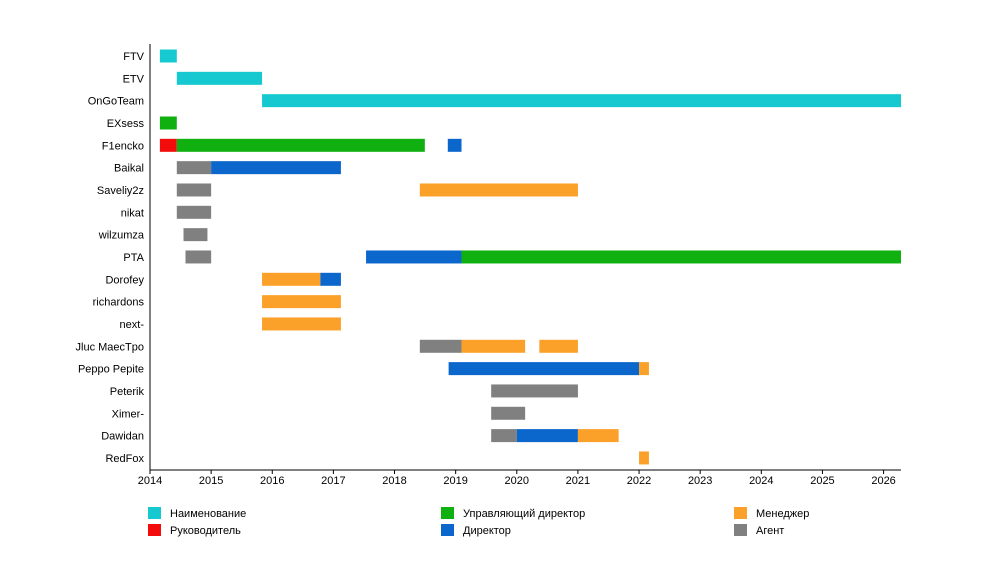 Image resolution: width=1000 pixels, height=574 pixels. What do you see at coordinates (578, 481) in the screenshot?
I see `x-tick-label-2021: 2021` at bounding box center [578, 481].